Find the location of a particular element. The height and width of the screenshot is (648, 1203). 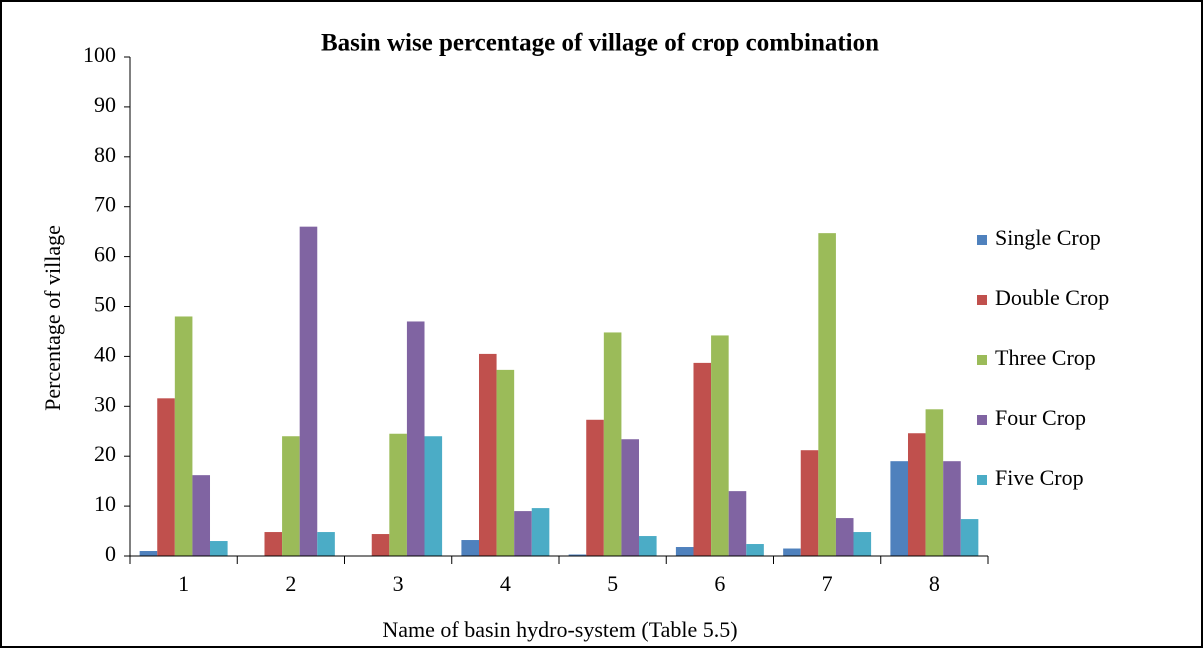

y-tick-label: 90 is located at coordinates (105, 104).